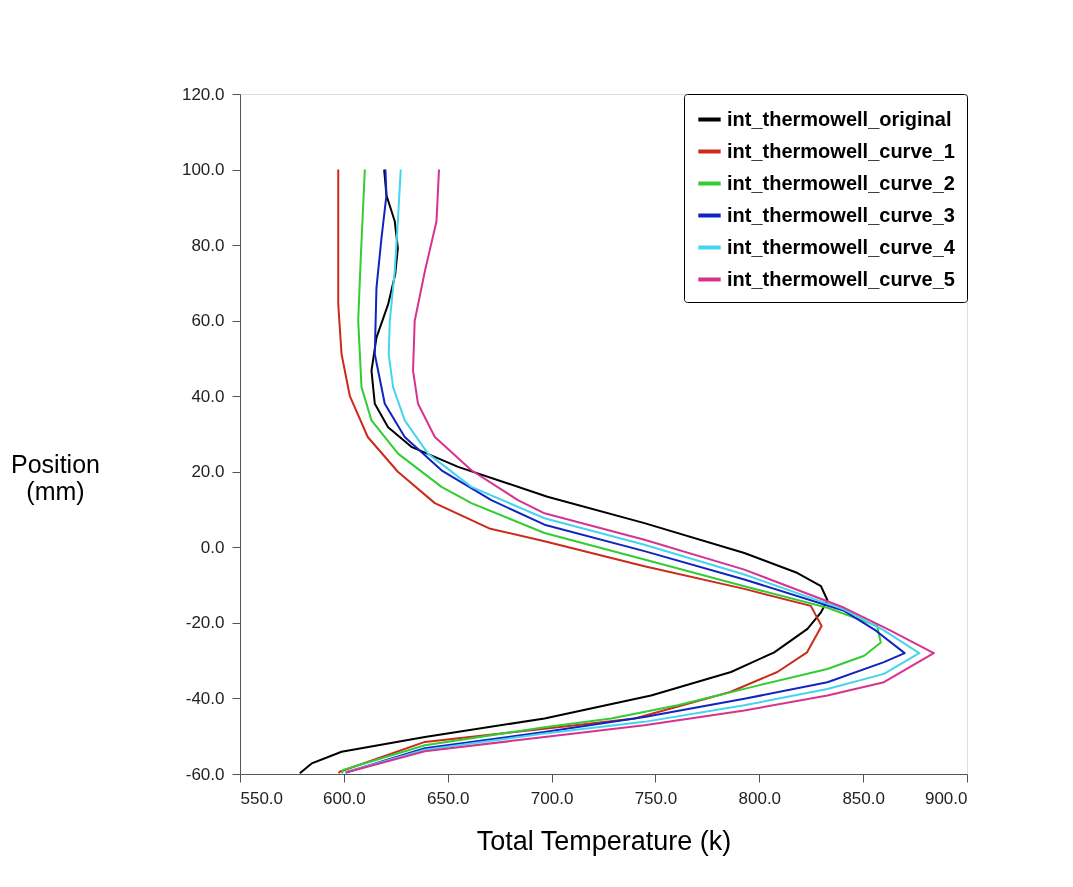  I want to click on x-tick-label: 900.0, so click(946, 798).